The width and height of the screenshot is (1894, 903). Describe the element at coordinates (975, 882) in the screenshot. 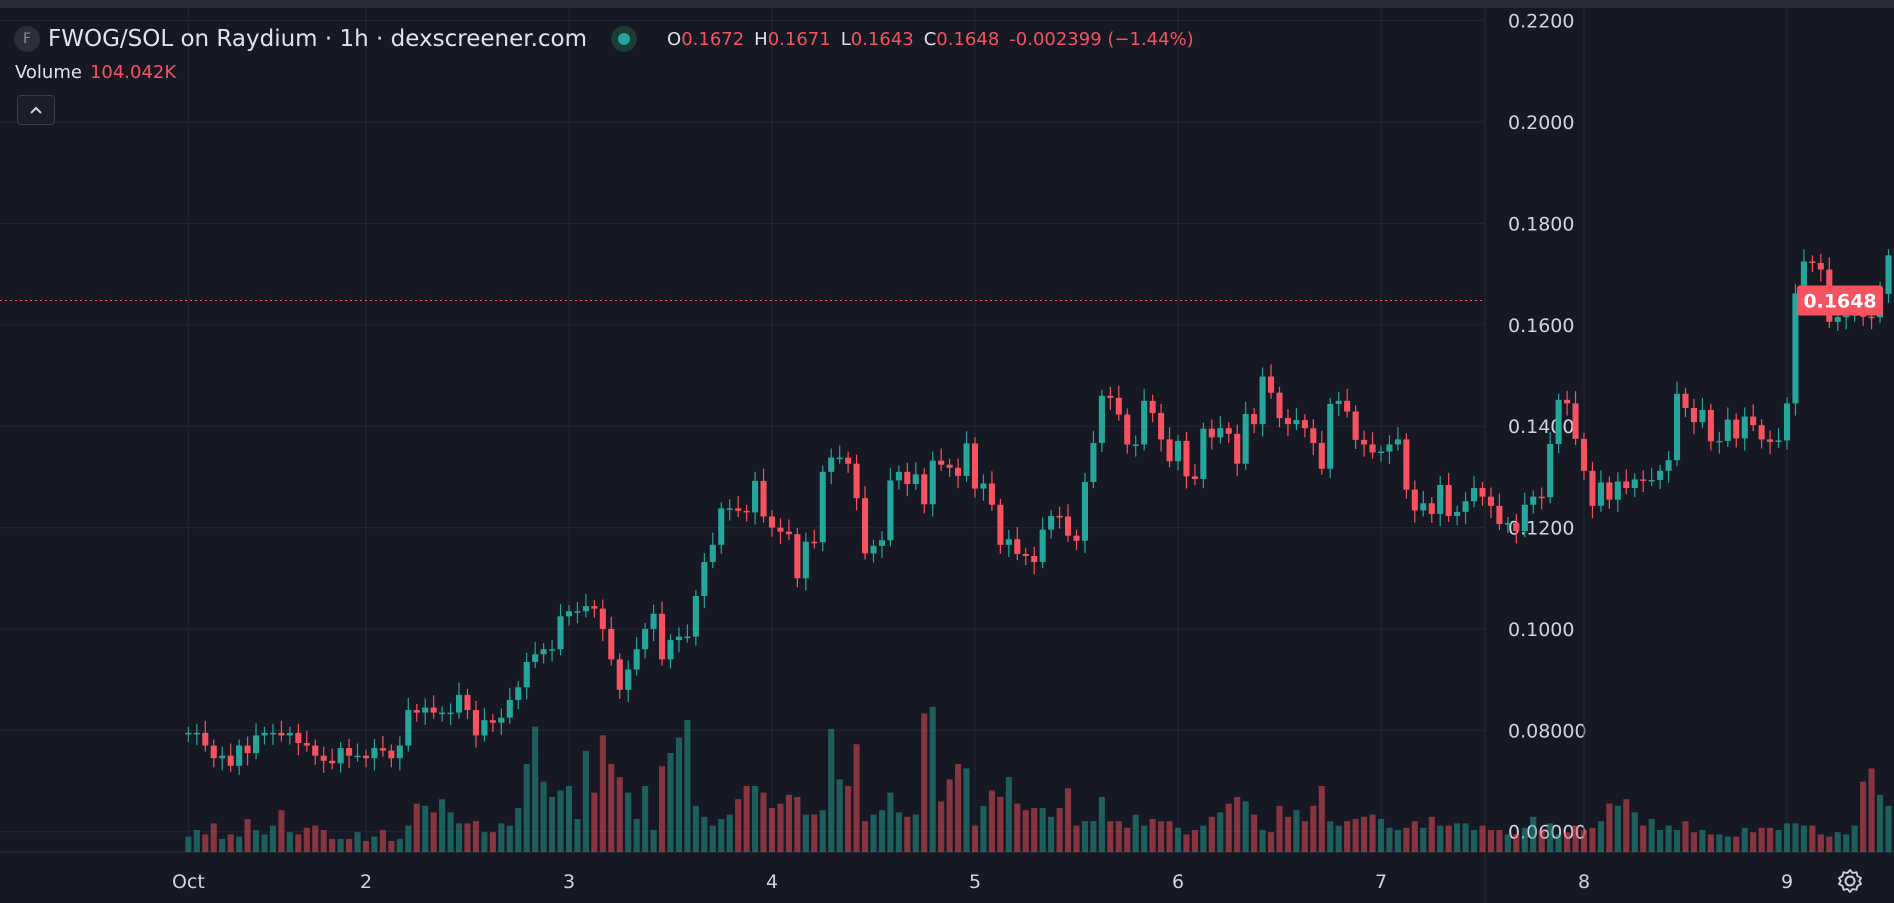

I see `x-tick-label: 5` at that location.